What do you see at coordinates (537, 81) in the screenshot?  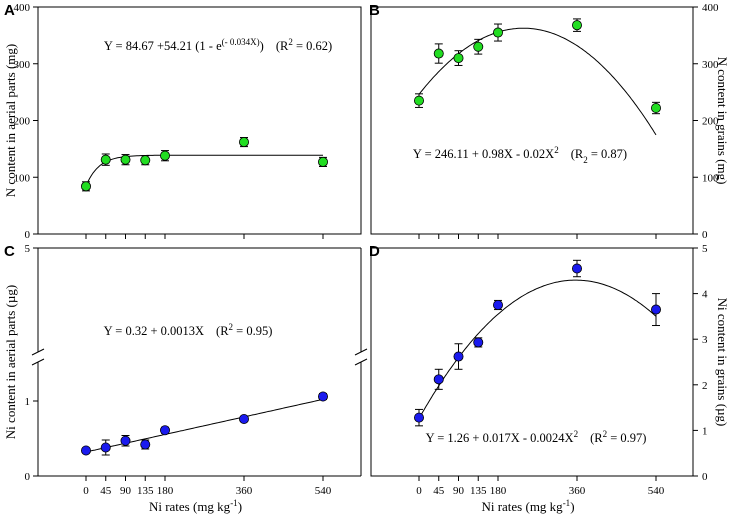 I see `fit-curve-b` at bounding box center [537, 81].